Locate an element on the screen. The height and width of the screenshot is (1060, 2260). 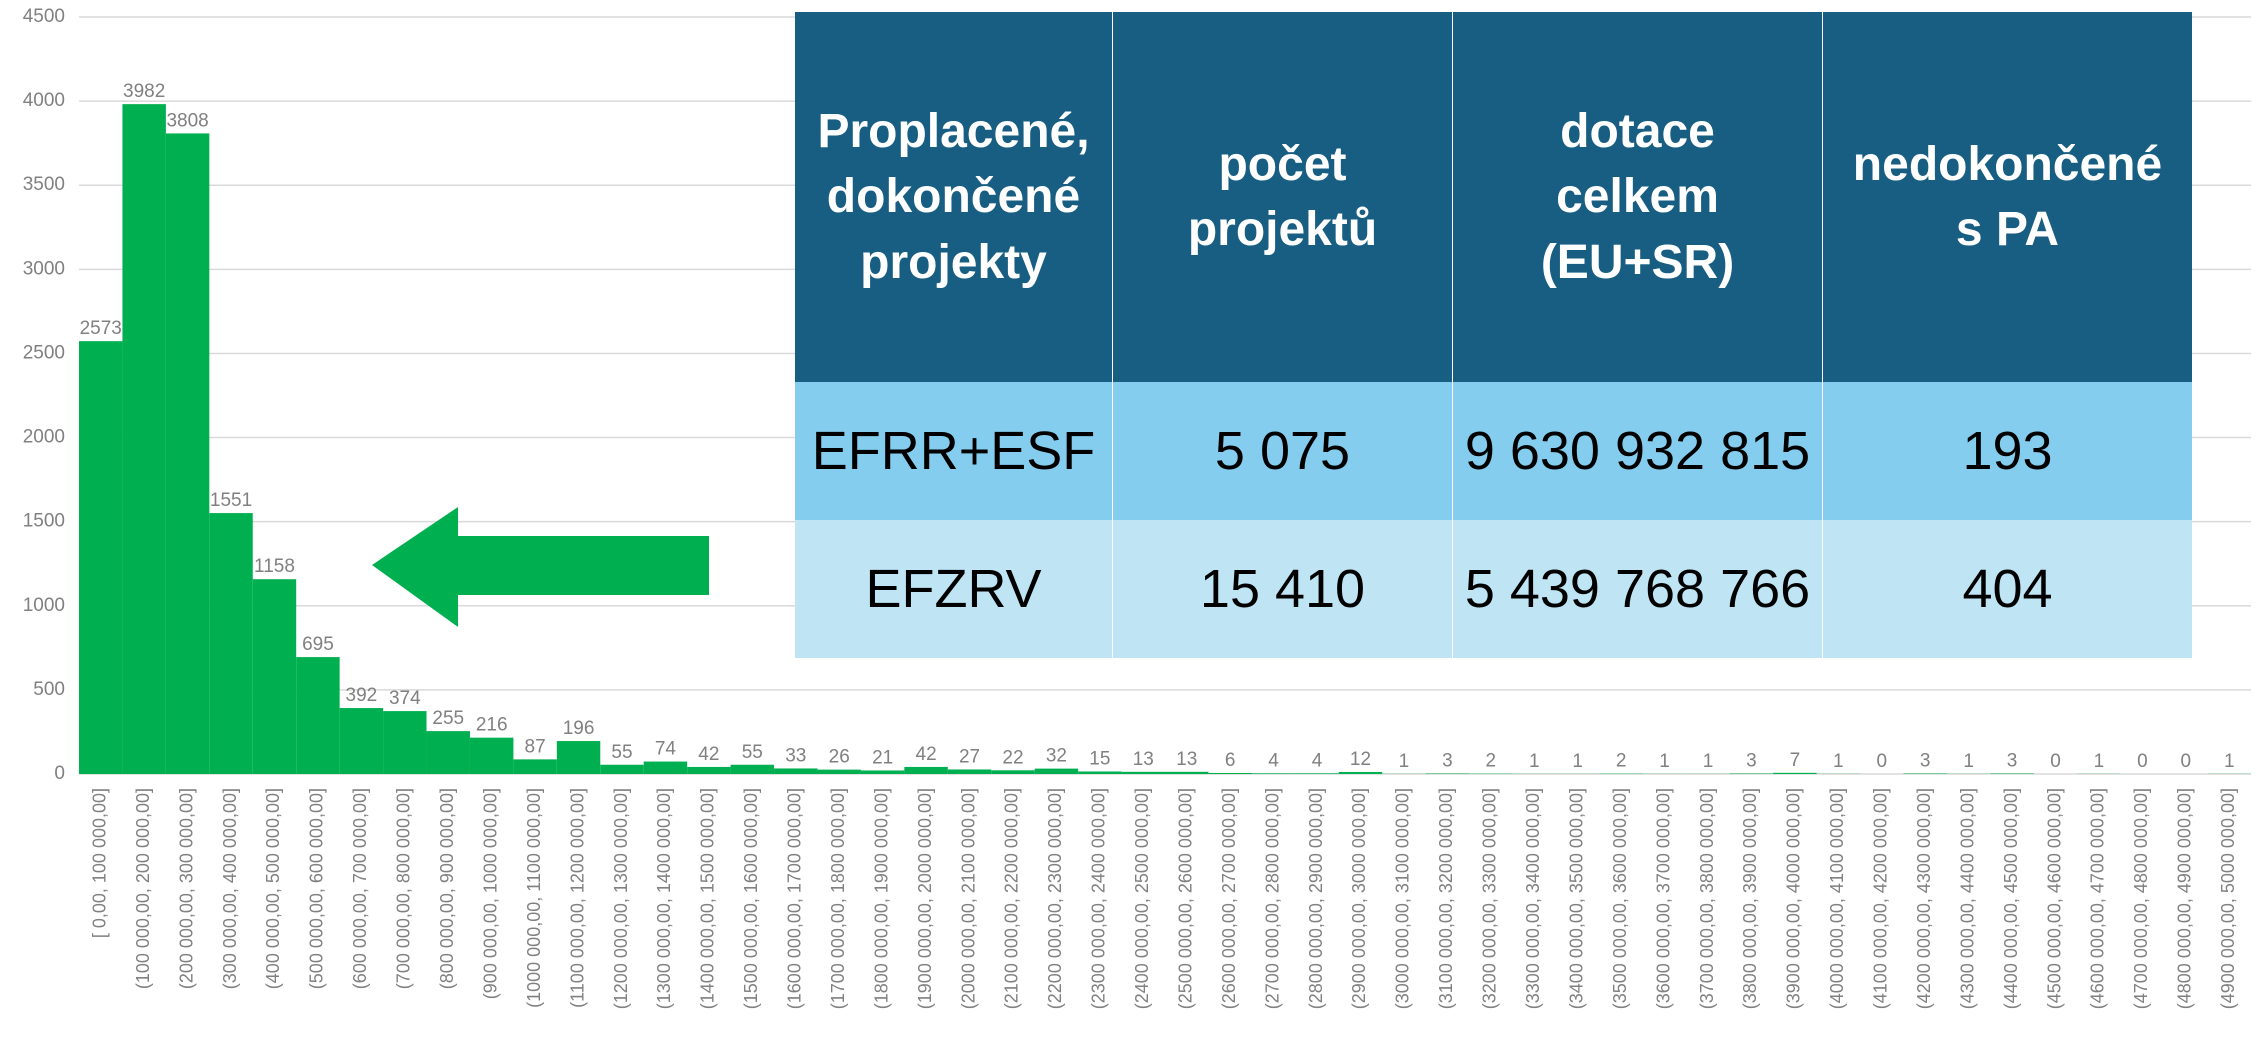
x-tick-label: (2900 000,00, 3000 000,00] is located at coordinates (1359, 898).